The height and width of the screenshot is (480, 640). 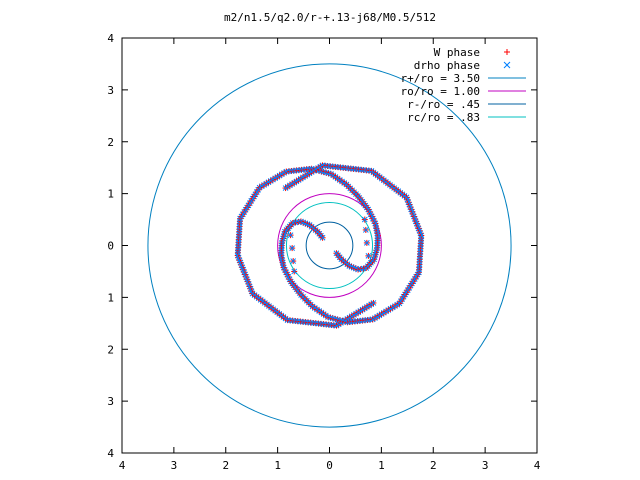 What do you see at coordinates (443, 104) in the screenshot?
I see `legend-label: r-/ro = .45` at bounding box center [443, 104].